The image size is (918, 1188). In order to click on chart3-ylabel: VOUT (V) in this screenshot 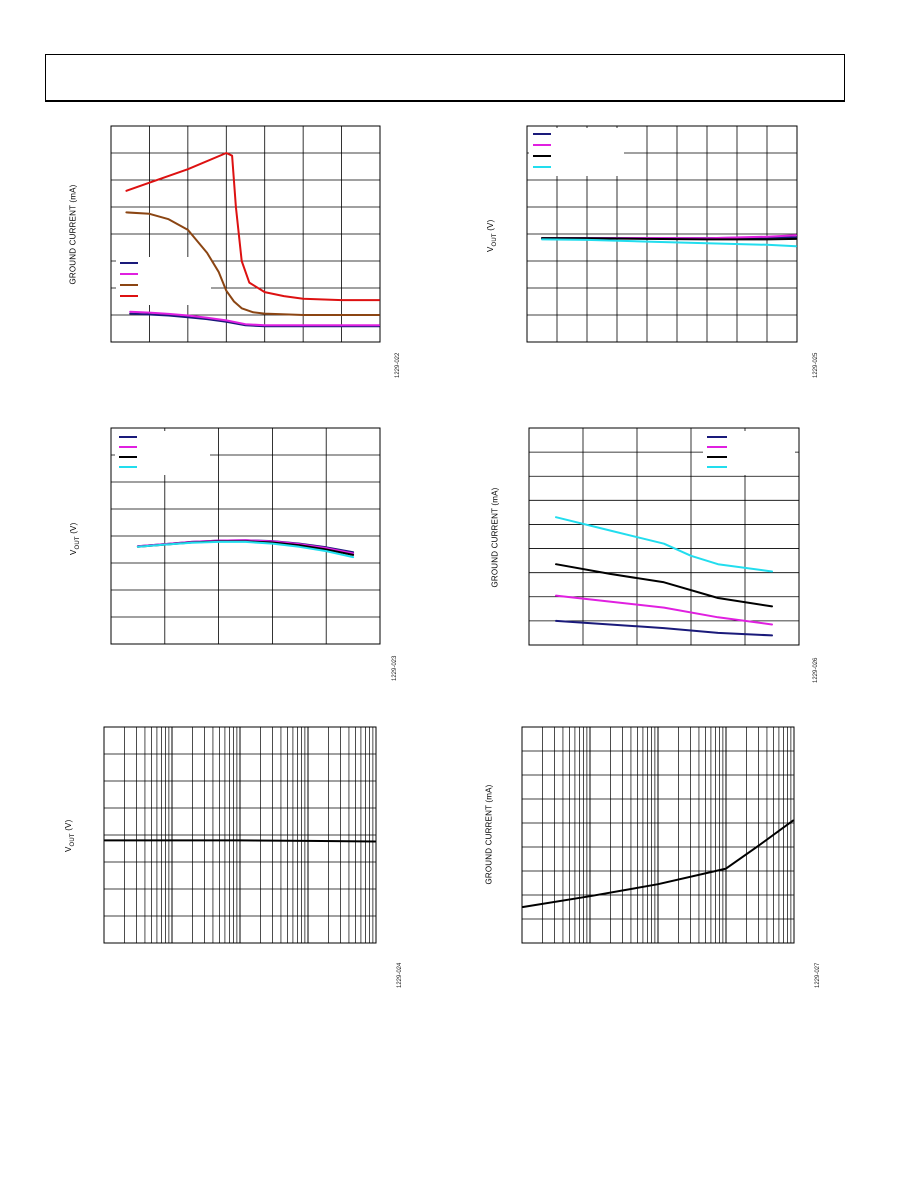, I will do `click(75, 539)`.